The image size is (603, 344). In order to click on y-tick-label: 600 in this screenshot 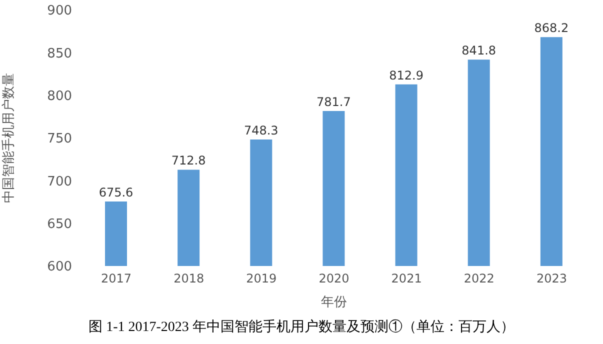, I will do `click(59, 267)`.